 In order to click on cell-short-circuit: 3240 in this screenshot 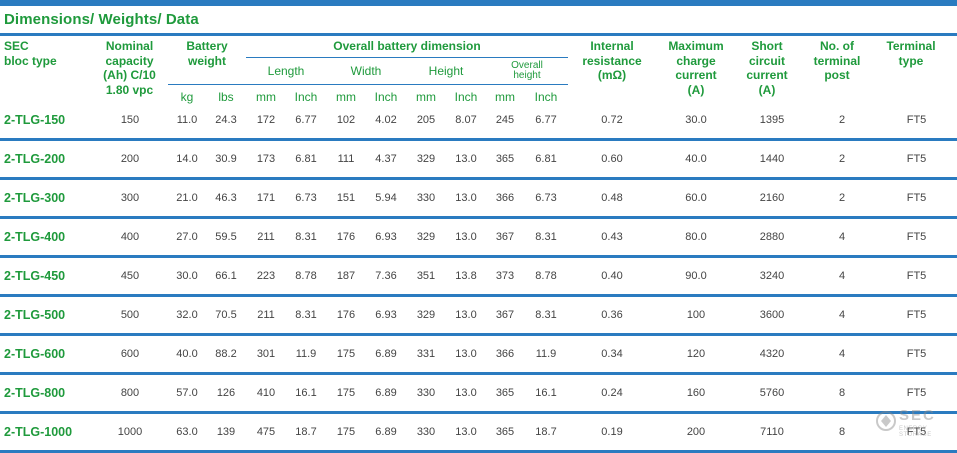, I will do `click(772, 276)`.